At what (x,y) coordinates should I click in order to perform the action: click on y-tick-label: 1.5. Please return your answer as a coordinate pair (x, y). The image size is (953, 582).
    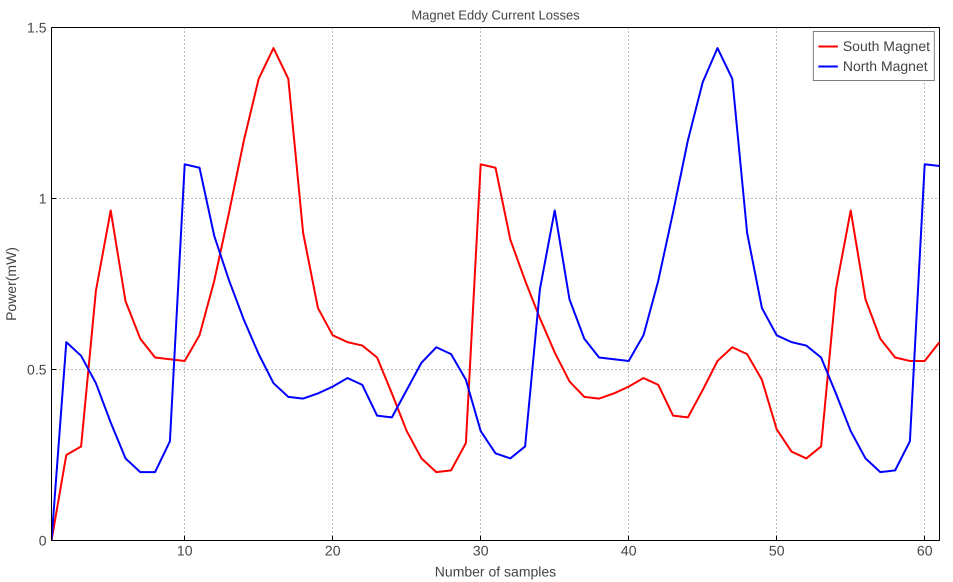
    Looking at the image, I should click on (37, 28).